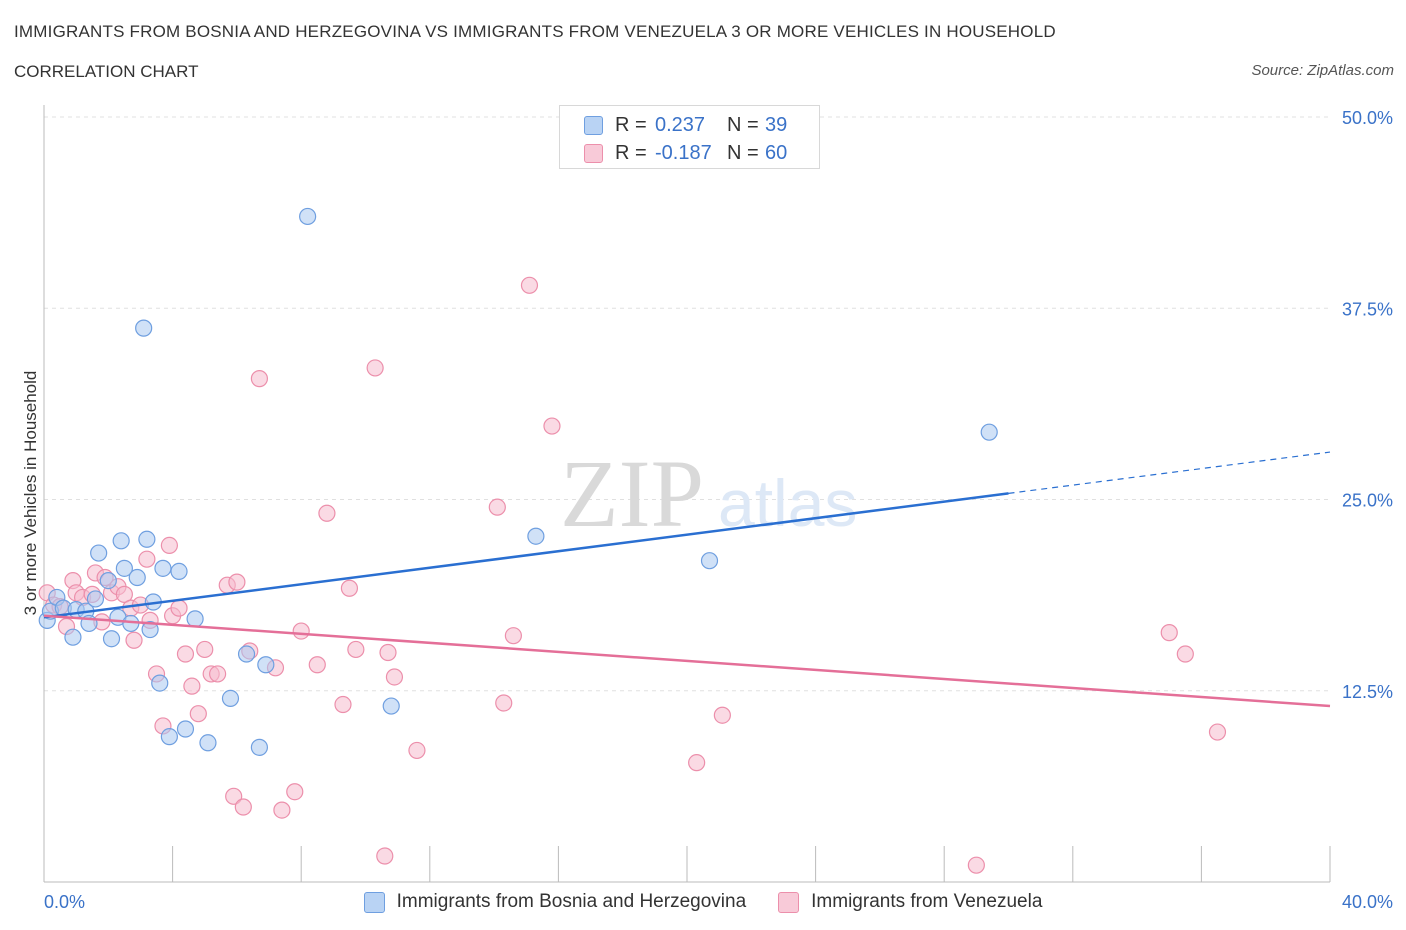 The width and height of the screenshot is (1406, 930). I want to click on legend-n-value: 39, so click(776, 124).